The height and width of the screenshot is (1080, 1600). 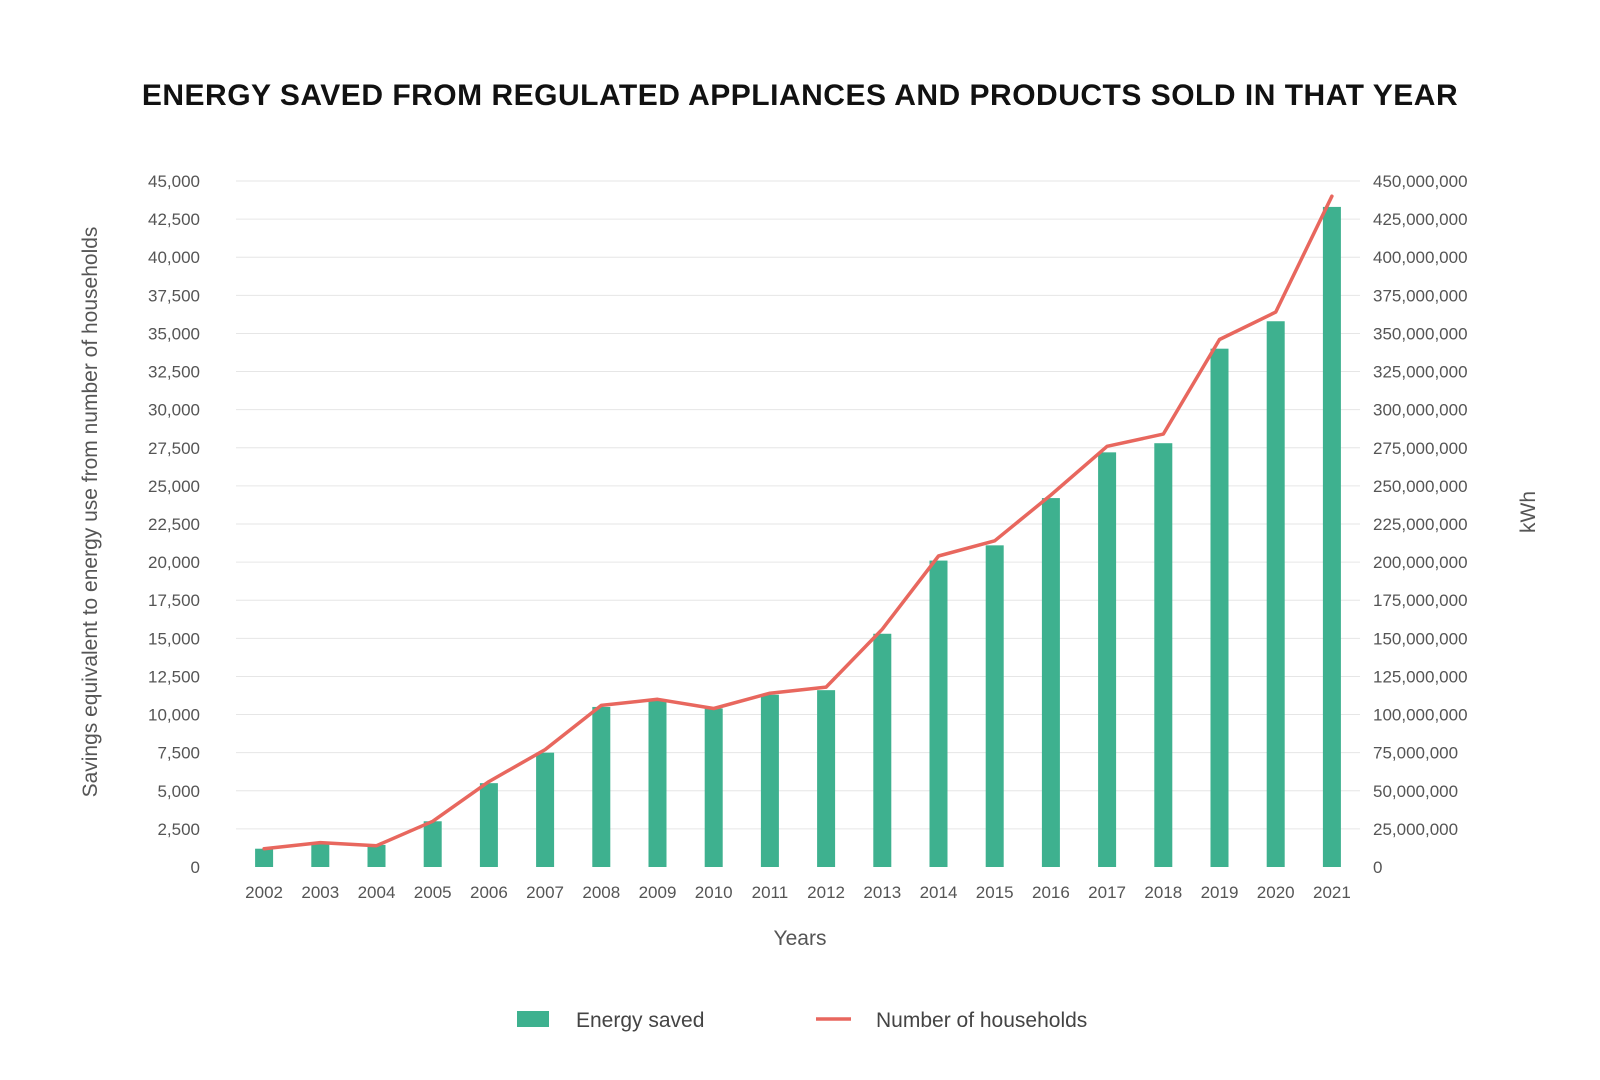 I want to click on legend-label-energy-saved: Energy saved, so click(x=640, y=1020).